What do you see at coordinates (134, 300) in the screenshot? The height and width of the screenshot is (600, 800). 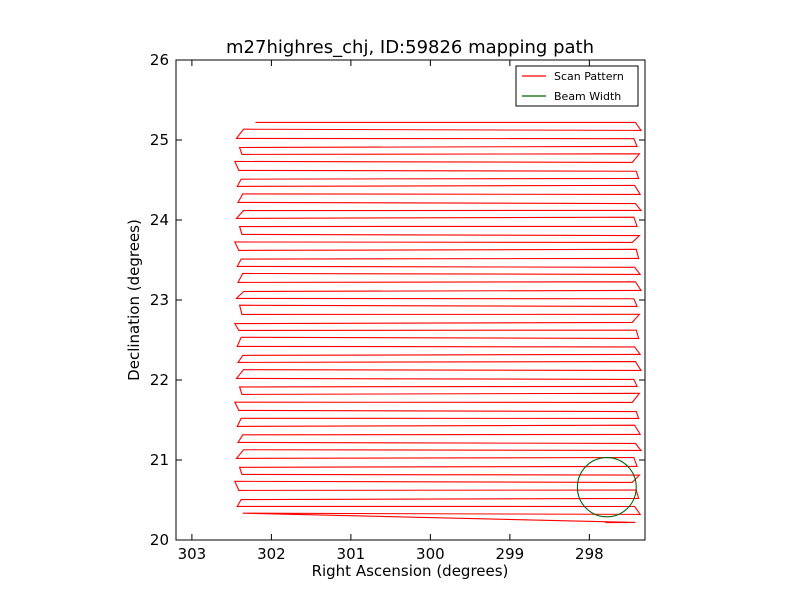 I see `y-axis-title: Declination (degrees)` at bounding box center [134, 300].